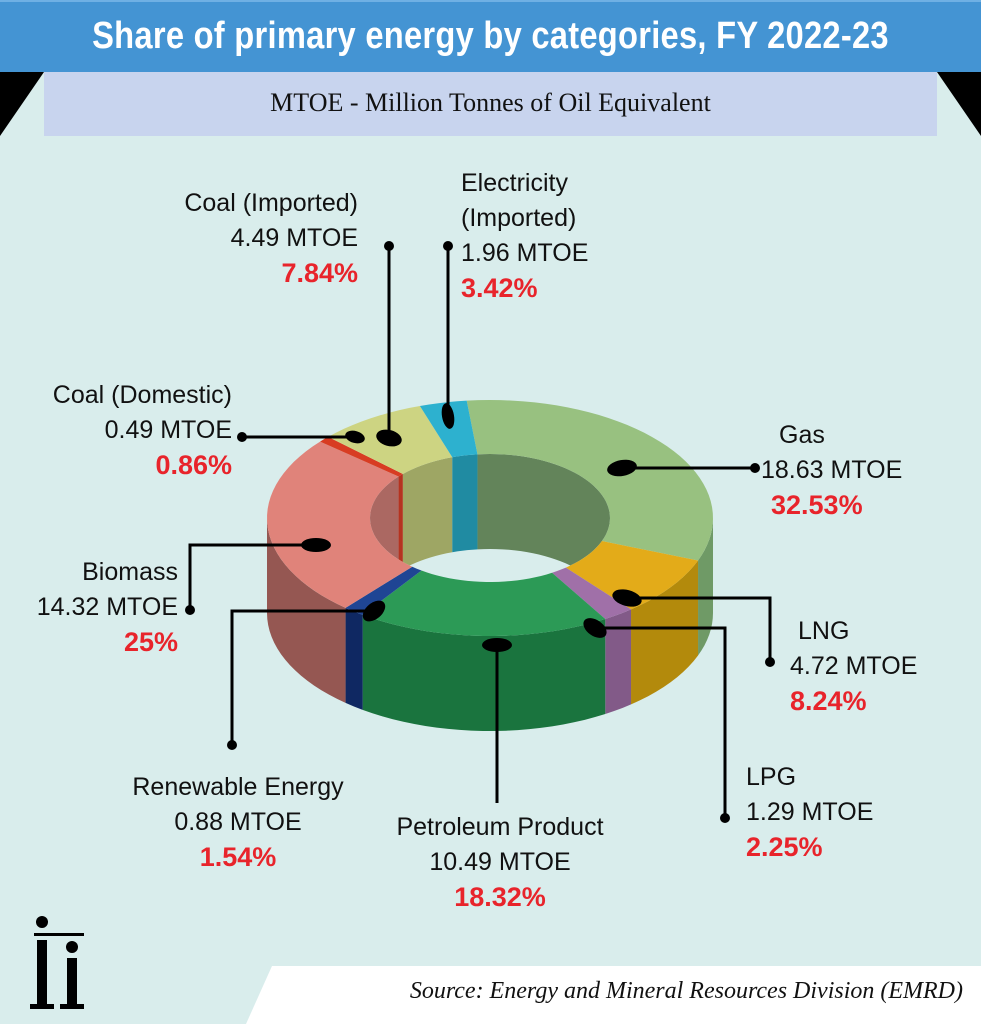 Image resolution: width=981 pixels, height=1024 pixels. I want to click on label-name: Renewable Energy, so click(238, 787).